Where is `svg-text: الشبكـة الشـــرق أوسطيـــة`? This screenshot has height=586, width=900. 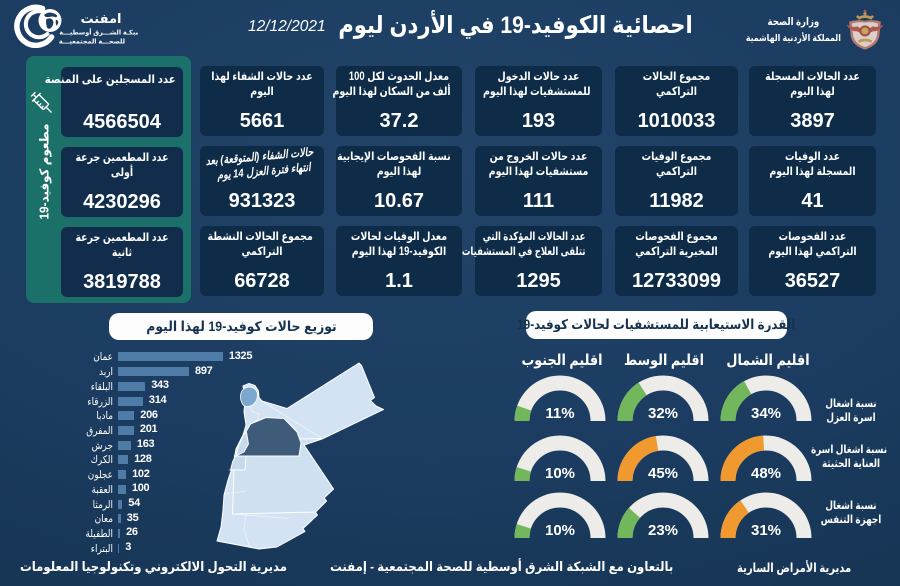 svg-text: الشبكـة الشـــرق أوسطيـــة is located at coordinates (98, 32).